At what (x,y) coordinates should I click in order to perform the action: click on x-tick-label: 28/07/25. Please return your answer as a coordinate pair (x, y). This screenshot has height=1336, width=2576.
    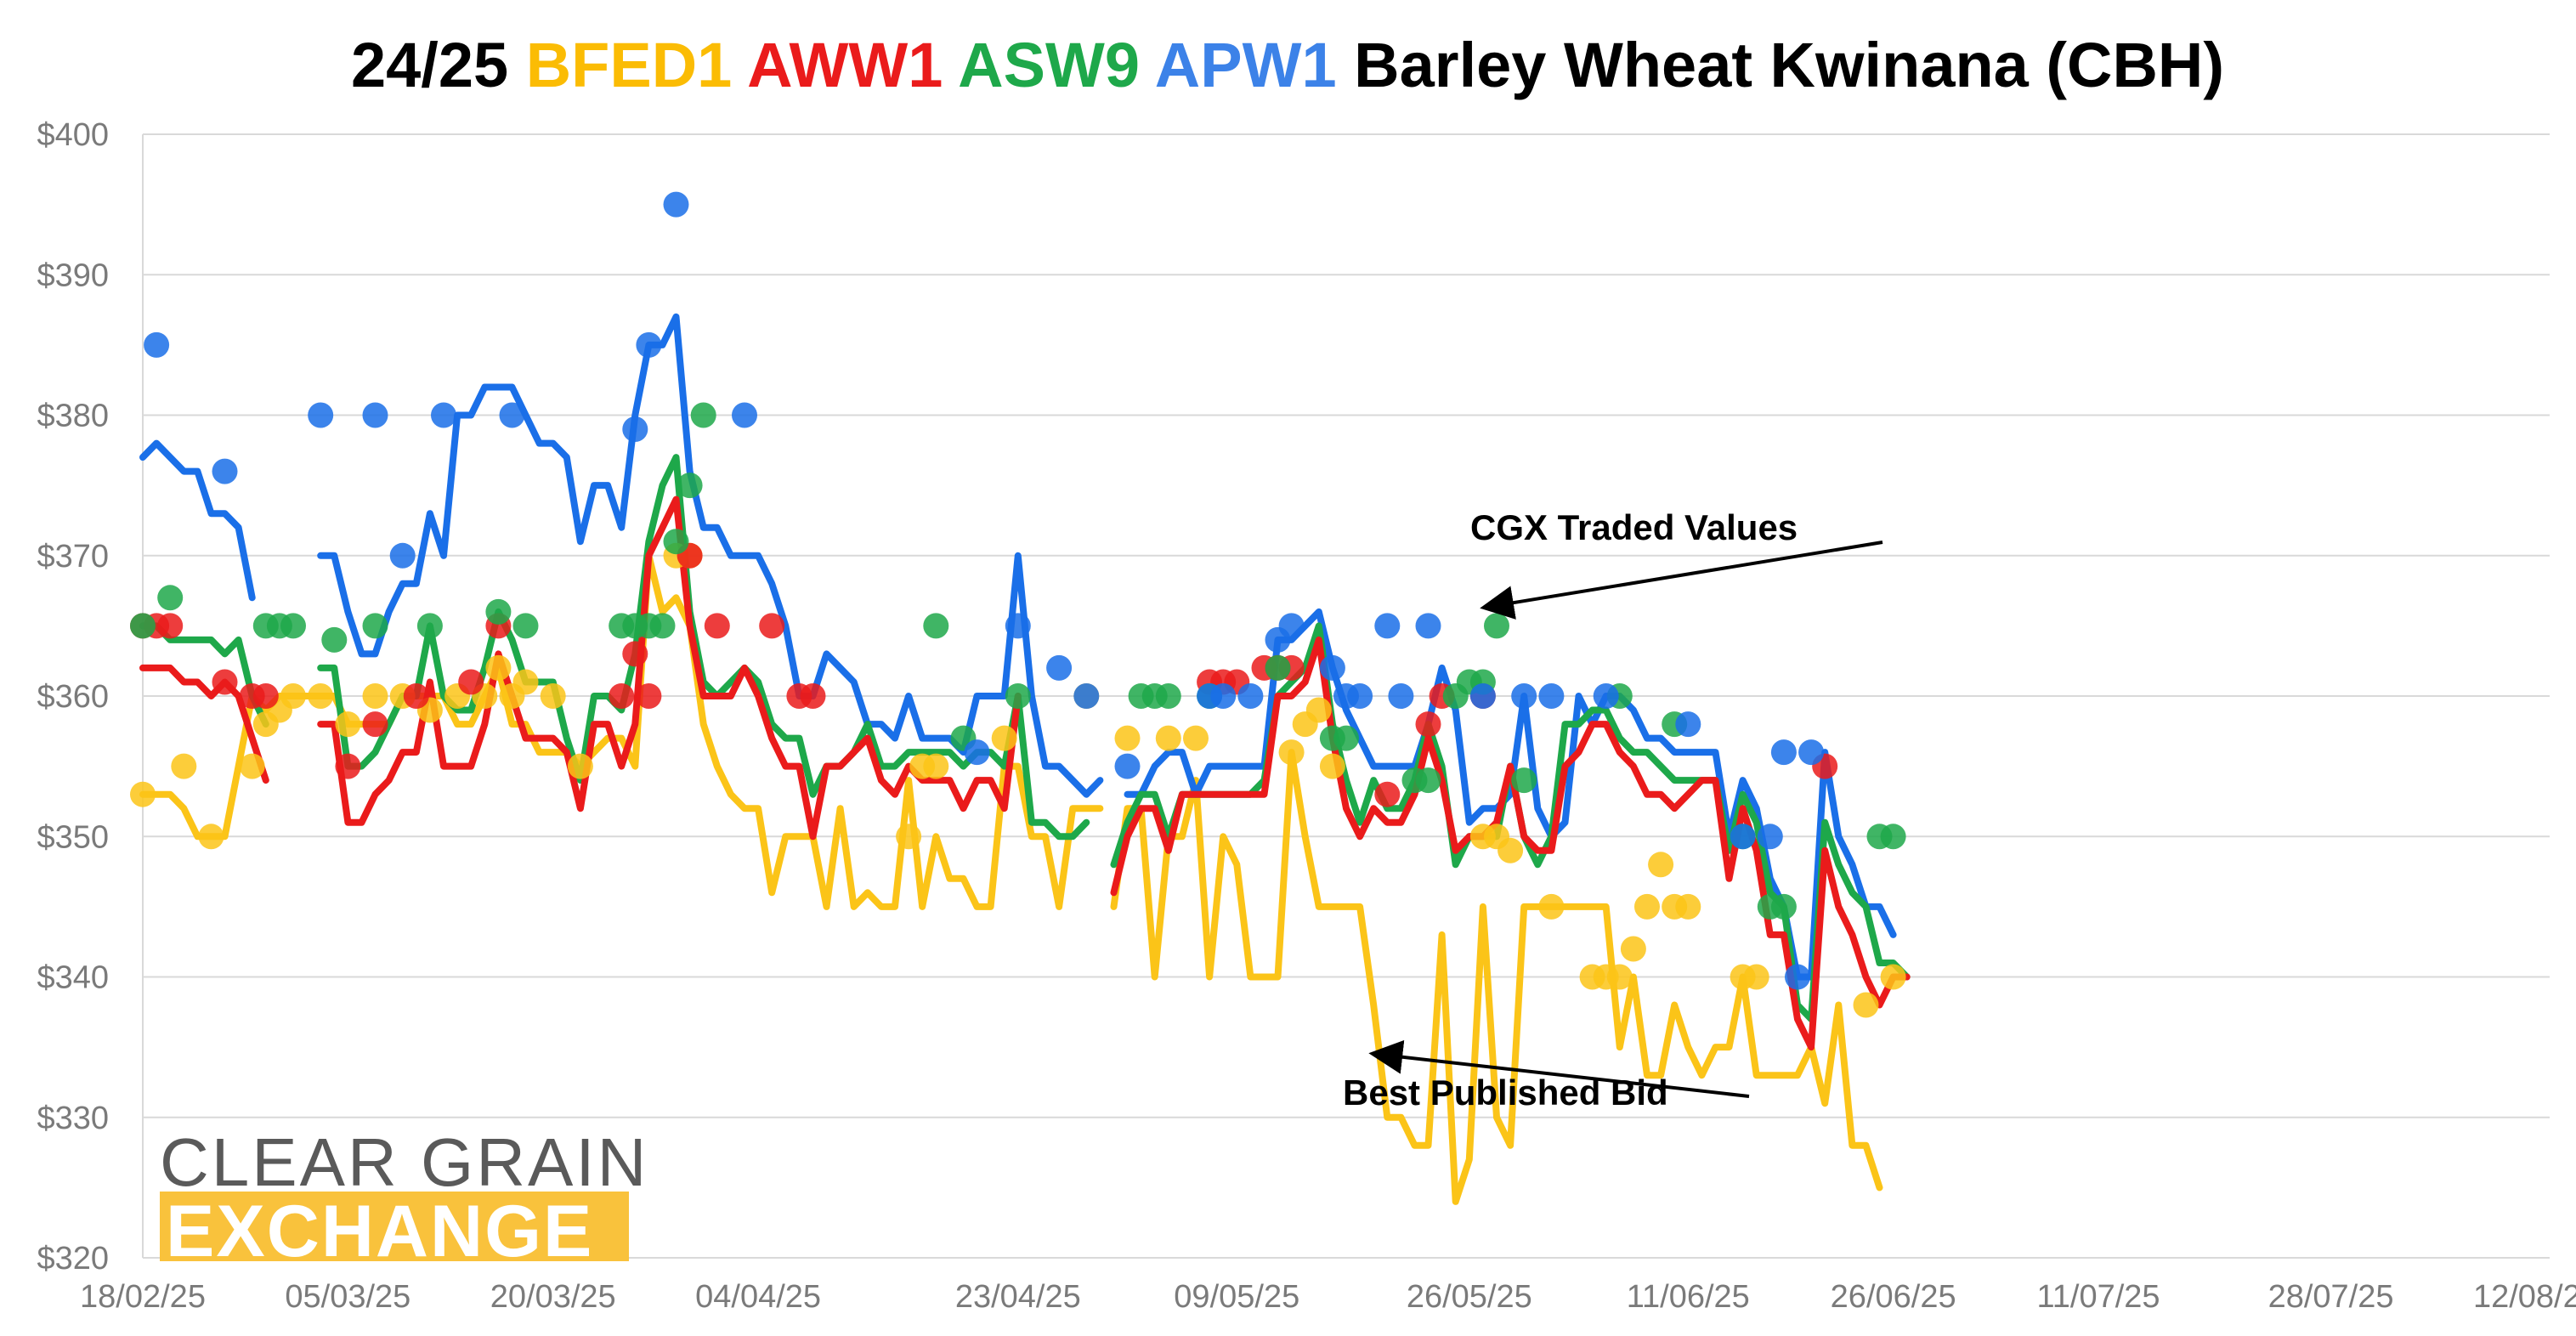
    Looking at the image, I should click on (2331, 1297).